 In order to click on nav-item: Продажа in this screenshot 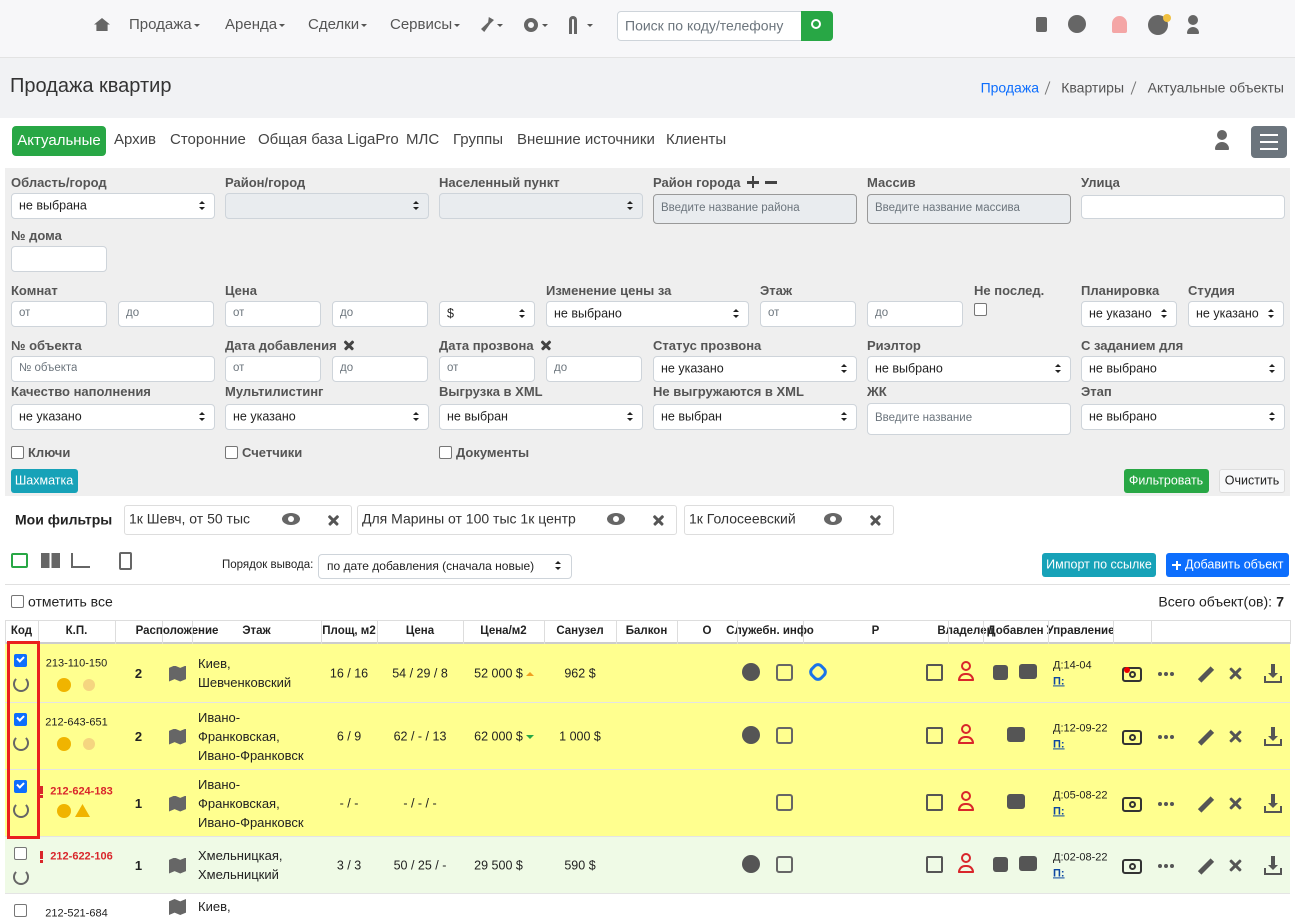, I will do `click(160, 24)`.